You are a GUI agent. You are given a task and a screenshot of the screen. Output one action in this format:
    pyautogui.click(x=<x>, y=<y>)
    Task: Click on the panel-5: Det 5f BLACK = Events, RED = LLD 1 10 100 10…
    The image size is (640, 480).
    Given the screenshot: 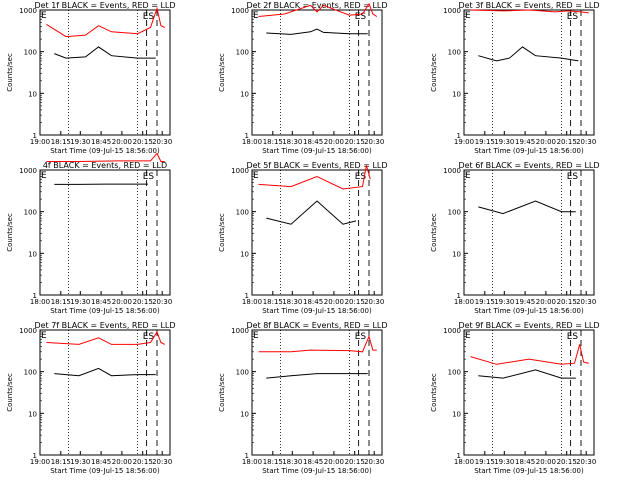 What is the action you would take?
    pyautogui.click(x=303, y=238)
    